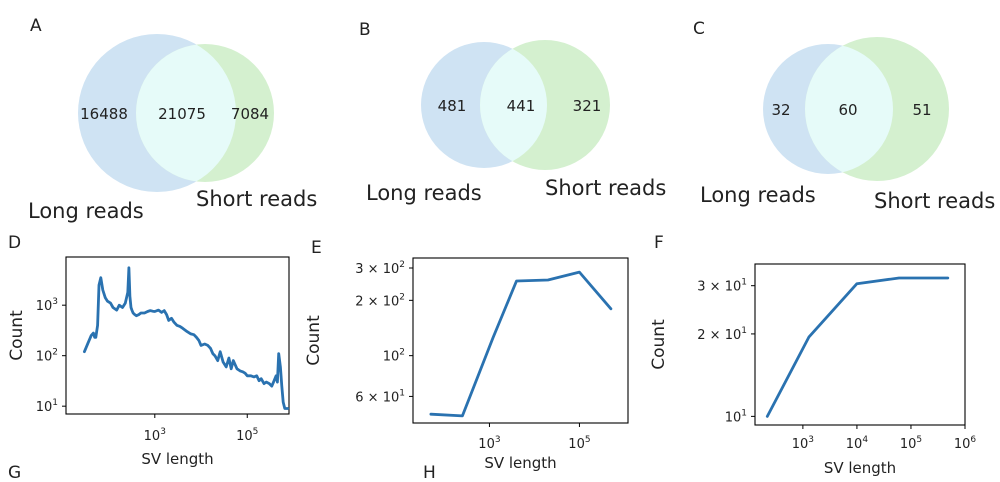  I want to click on overlap-count: 441, so click(521, 106).